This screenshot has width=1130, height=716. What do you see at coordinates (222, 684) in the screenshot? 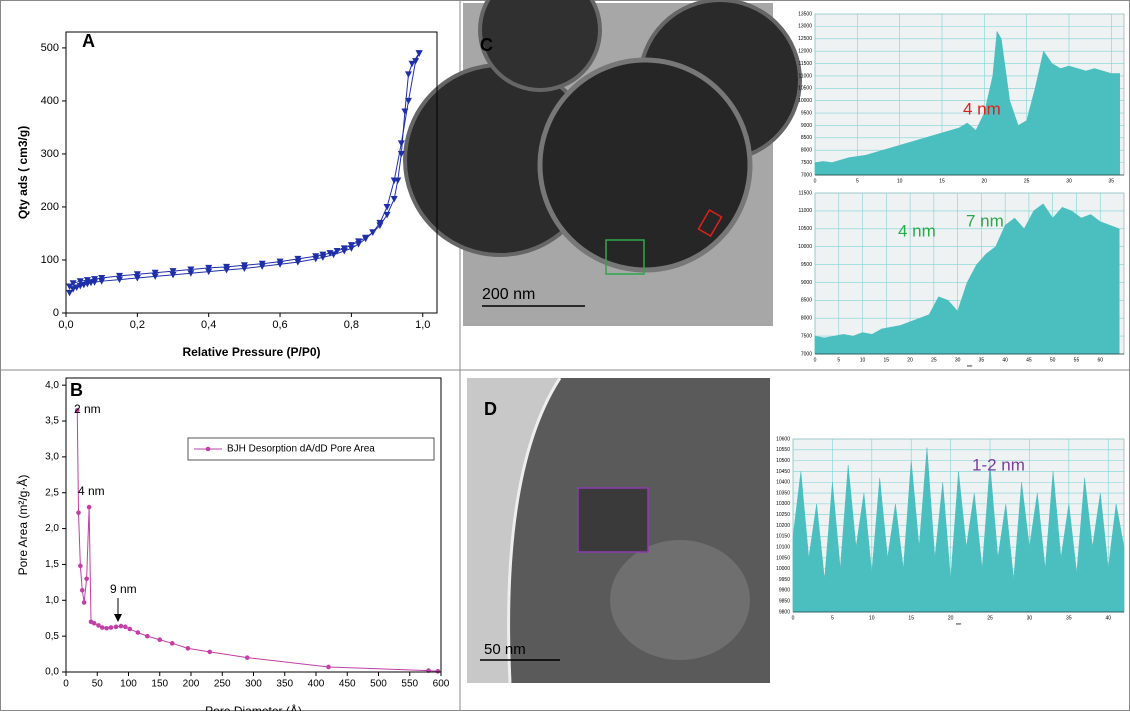
I see `x-tick-label: 250` at bounding box center [222, 684].